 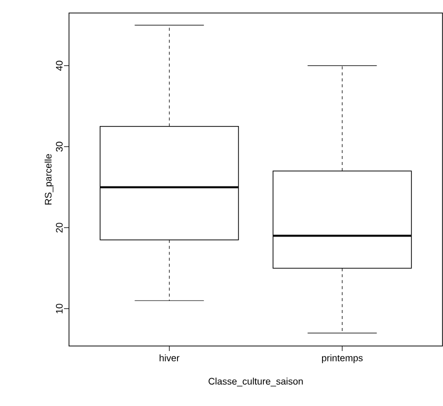 I want to click on y-tick-label: 20, so click(x=59, y=227).